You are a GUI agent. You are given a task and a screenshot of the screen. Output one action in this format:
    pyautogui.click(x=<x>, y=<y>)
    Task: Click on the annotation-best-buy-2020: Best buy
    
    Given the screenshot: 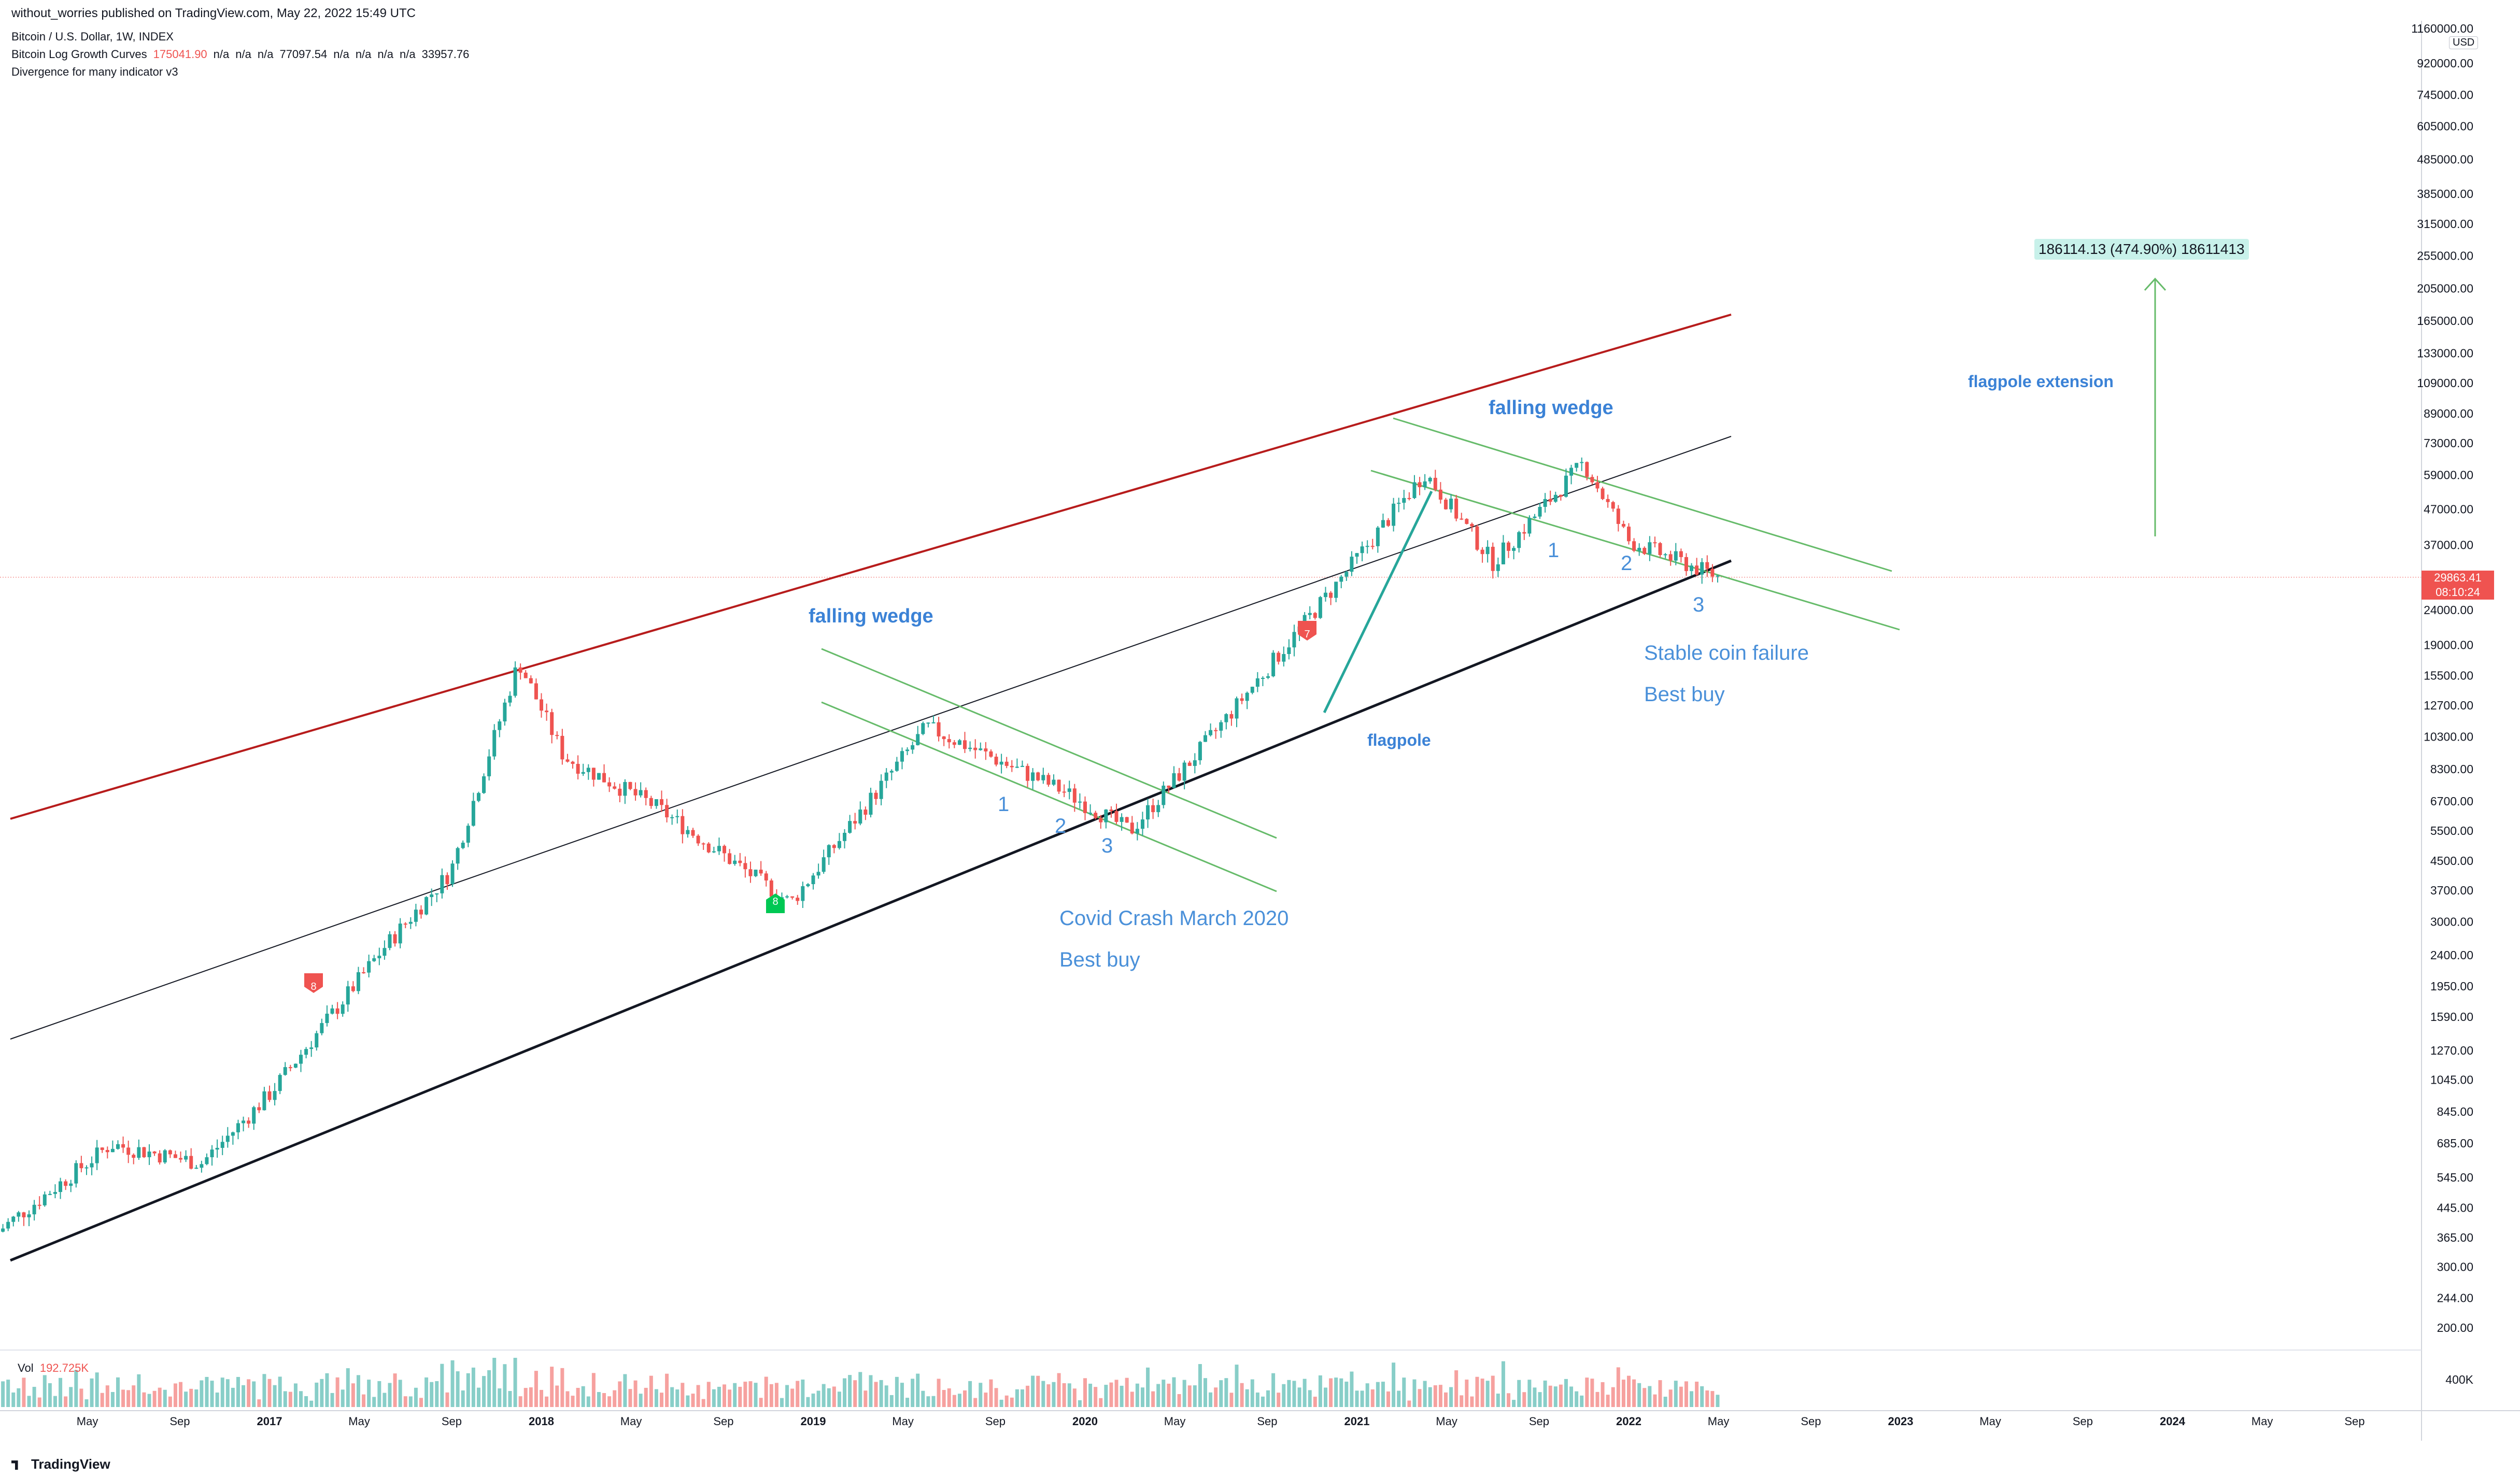 What is the action you would take?
    pyautogui.click(x=1099, y=960)
    